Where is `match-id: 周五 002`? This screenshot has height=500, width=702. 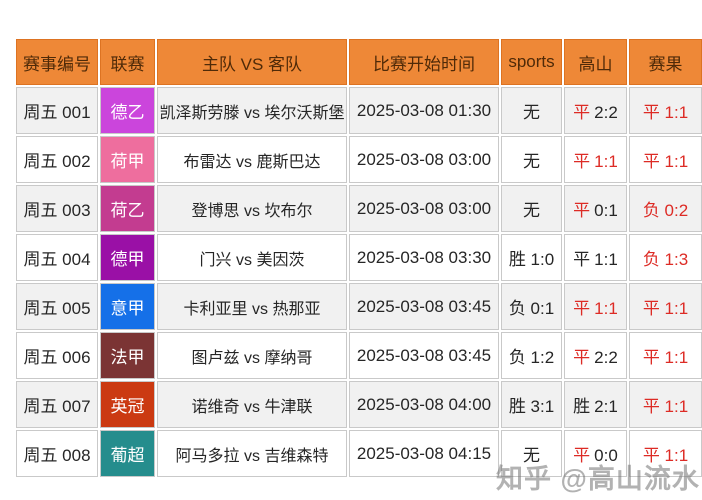
match-id: 周五 002 is located at coordinates (57, 159).